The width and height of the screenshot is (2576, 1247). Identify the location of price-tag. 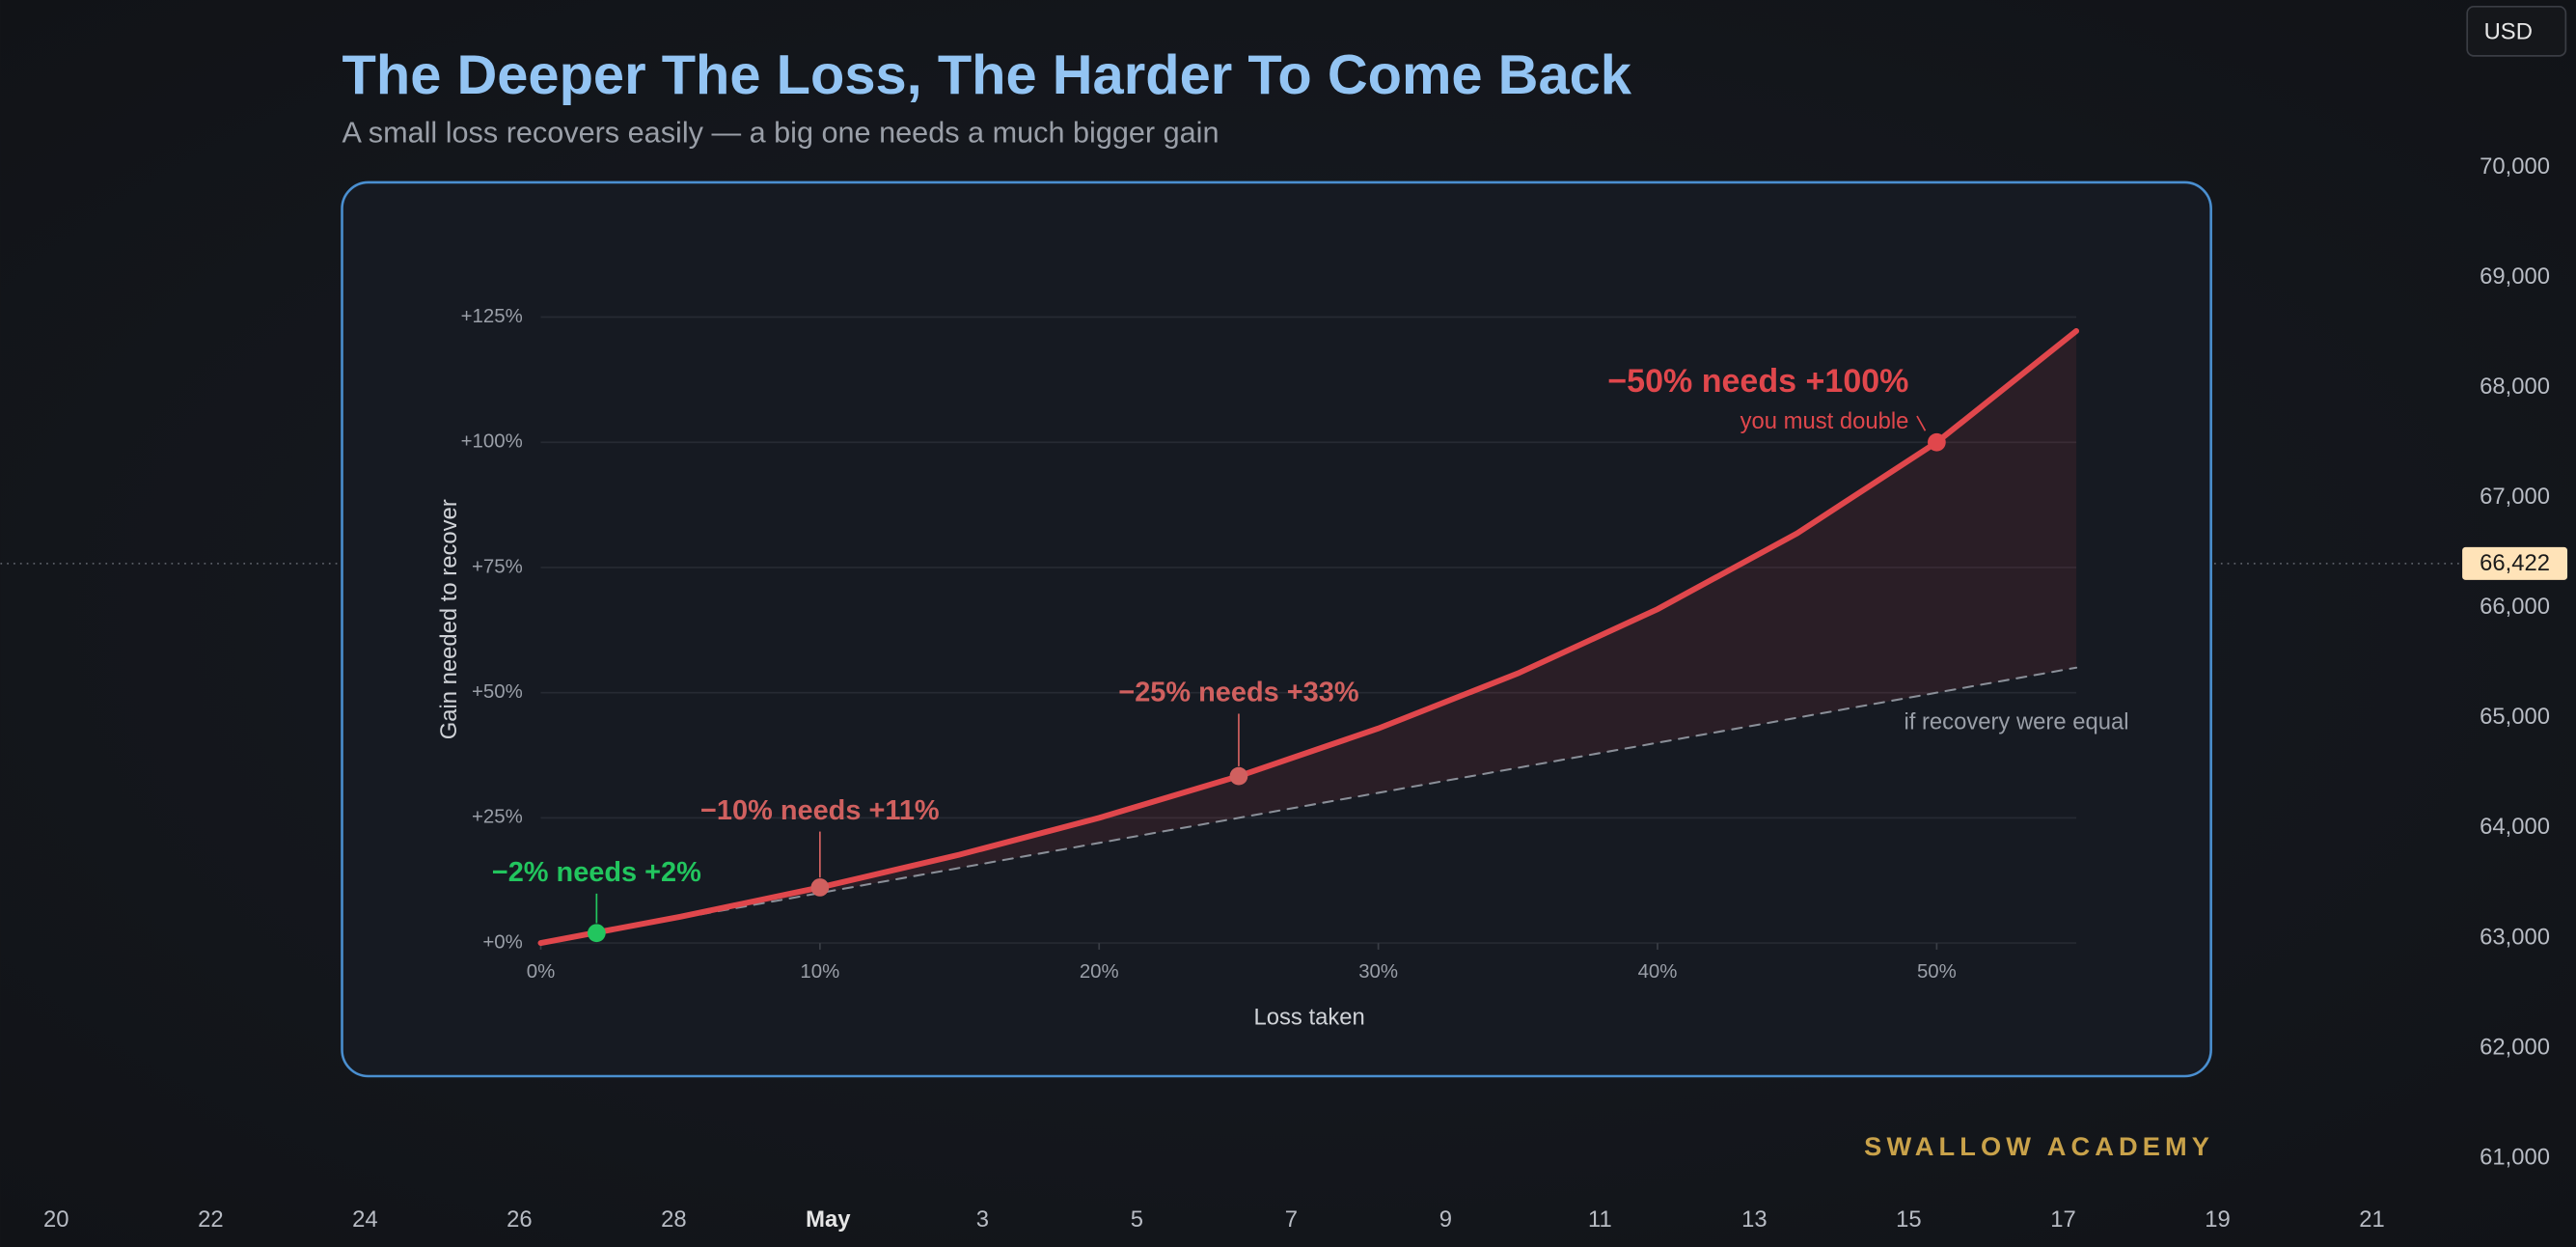
(2515, 563).